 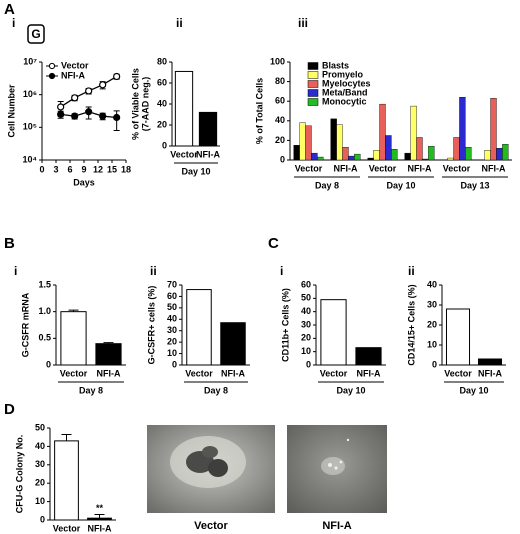 I want to click on panel-letter: C, so click(x=273, y=243).